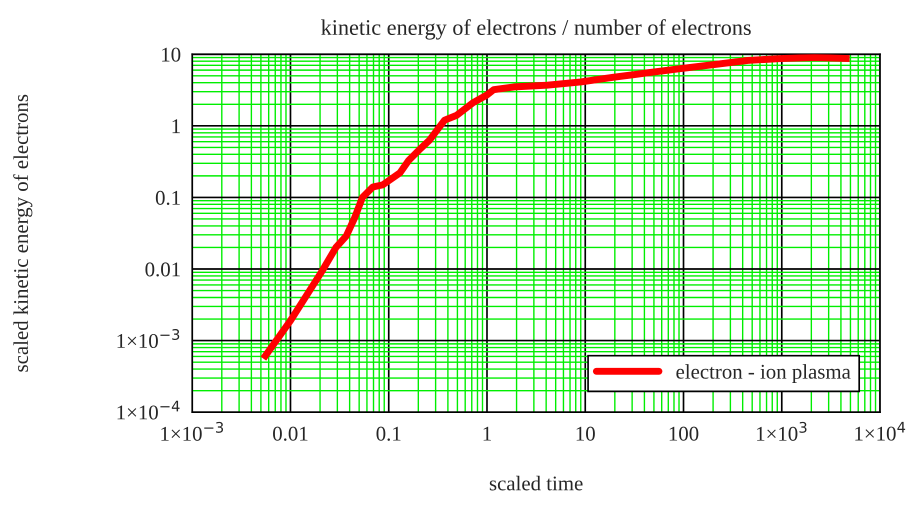 The height and width of the screenshot is (507, 911). I want to click on legend-label: electron - ion plasma, so click(763, 374).